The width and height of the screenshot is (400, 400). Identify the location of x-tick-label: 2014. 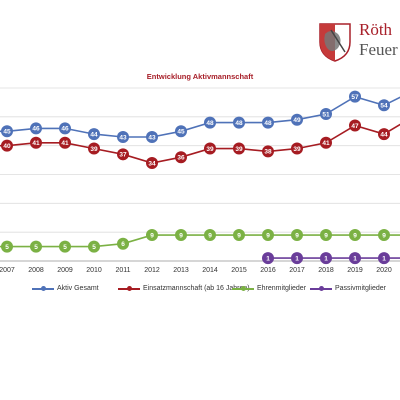
(210, 270).